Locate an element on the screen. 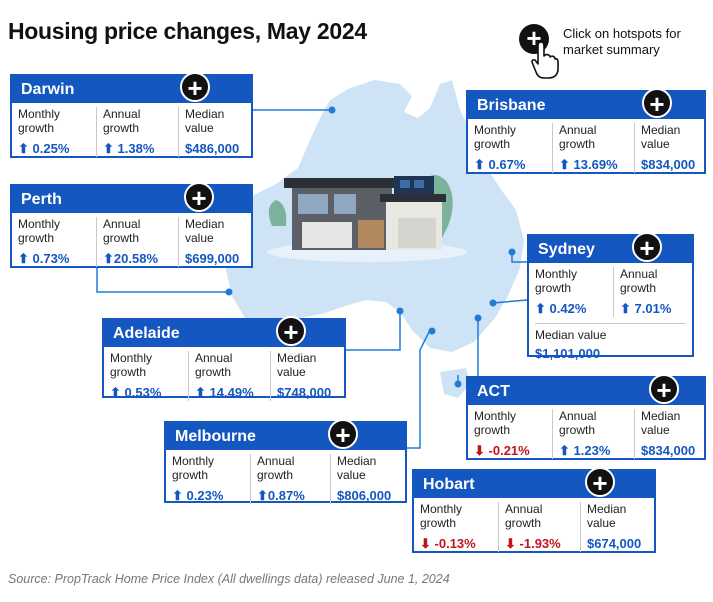 Image resolution: width=713 pixels, height=602 pixels. monthly-growth-value: ⬆ 0.42% is located at coordinates (561, 308).